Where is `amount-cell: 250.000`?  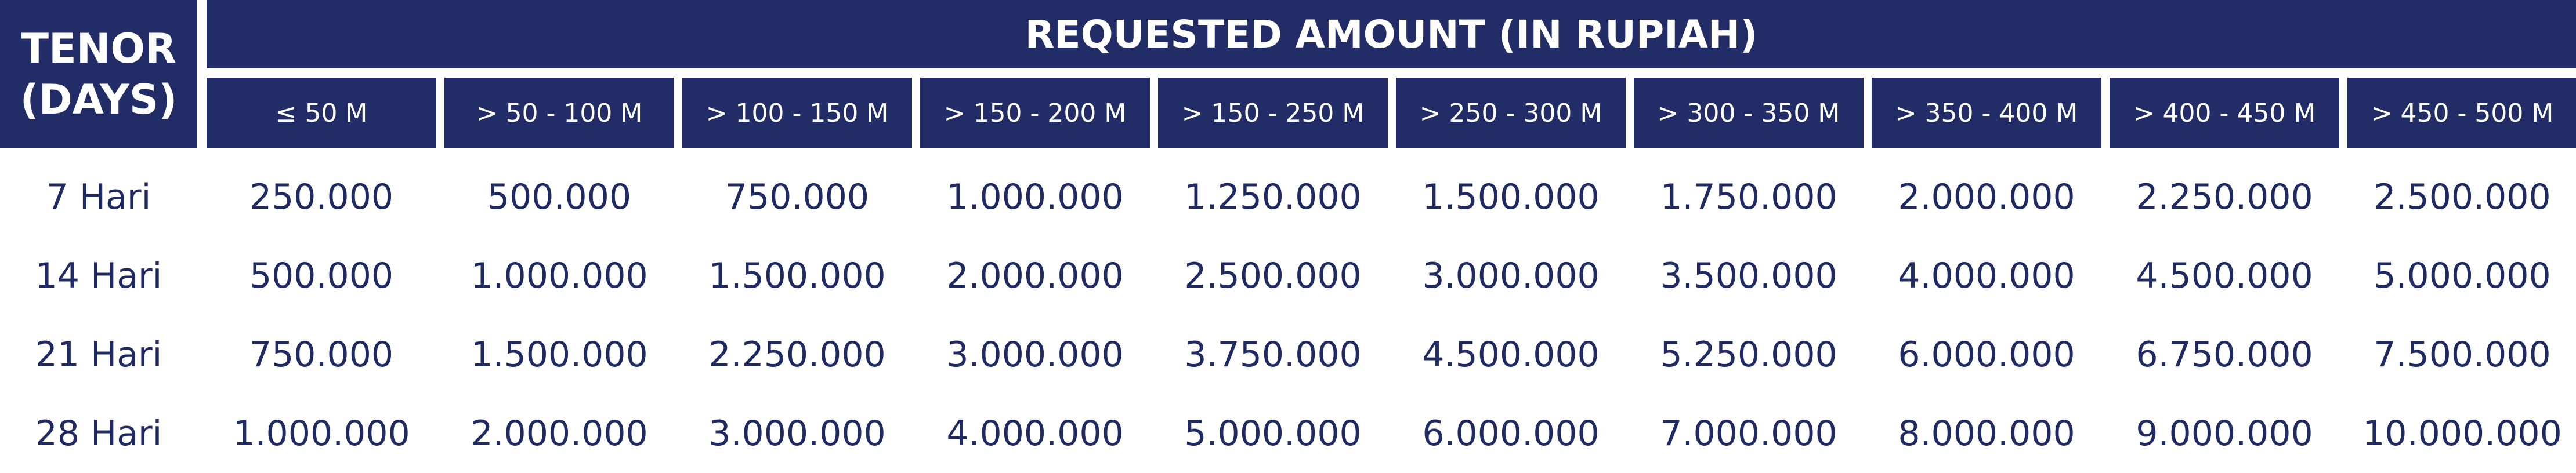 amount-cell: 250.000 is located at coordinates (321, 197).